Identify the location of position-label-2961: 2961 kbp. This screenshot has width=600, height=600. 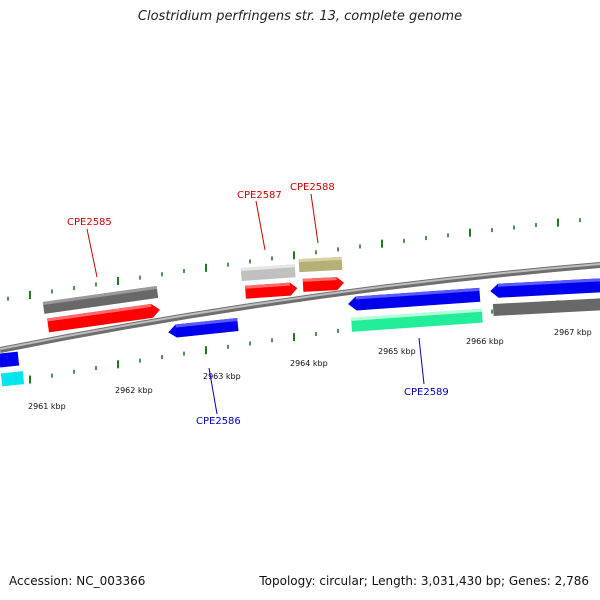
(47, 406).